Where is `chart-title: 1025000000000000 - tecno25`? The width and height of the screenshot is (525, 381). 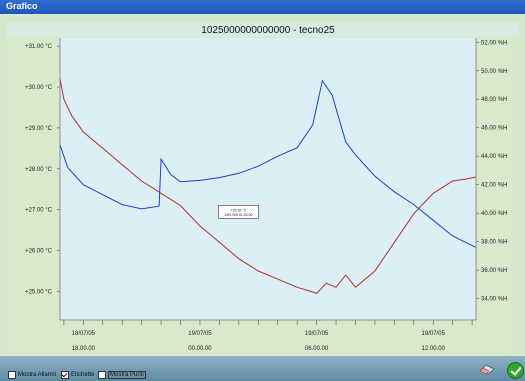
chart-title: 1025000000000000 - tecno25 is located at coordinates (268, 30).